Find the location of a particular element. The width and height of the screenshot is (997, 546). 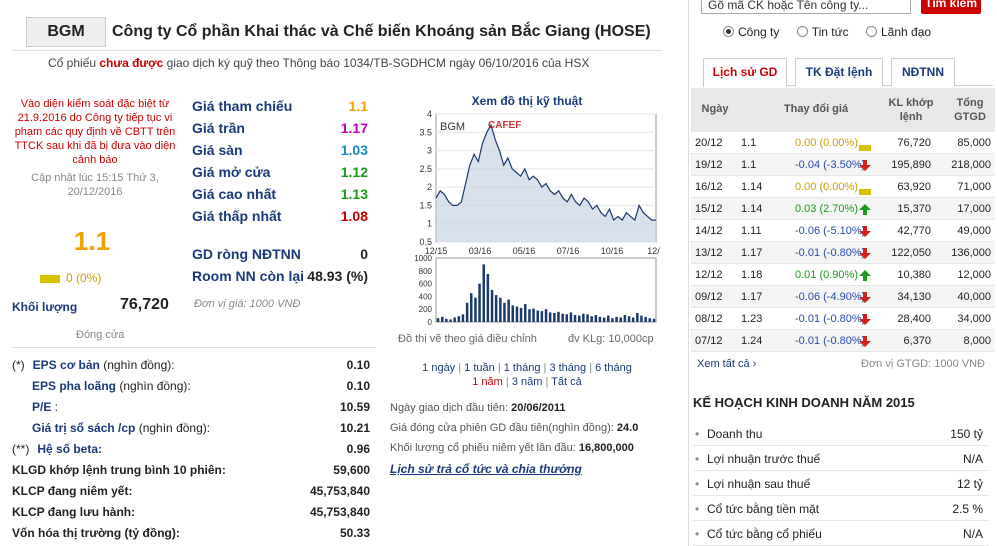

price-label: Giá tham chiếu is located at coordinates (242, 106).